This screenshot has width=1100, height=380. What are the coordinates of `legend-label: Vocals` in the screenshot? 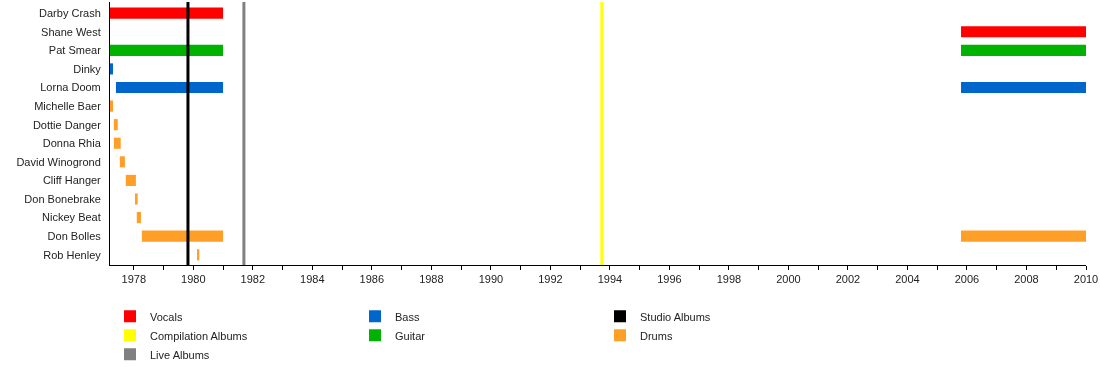 It's located at (166, 316).